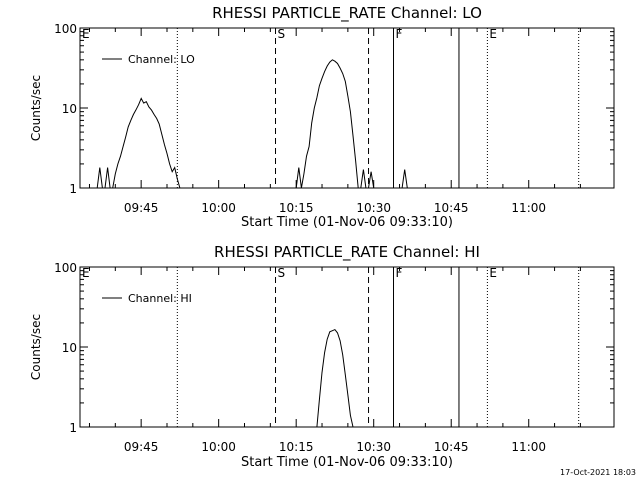 The image size is (640, 480). What do you see at coordinates (347, 13) in the screenshot?
I see `chart-title: RHESSI PARTICLE_RATE Channel: LO` at bounding box center [347, 13].